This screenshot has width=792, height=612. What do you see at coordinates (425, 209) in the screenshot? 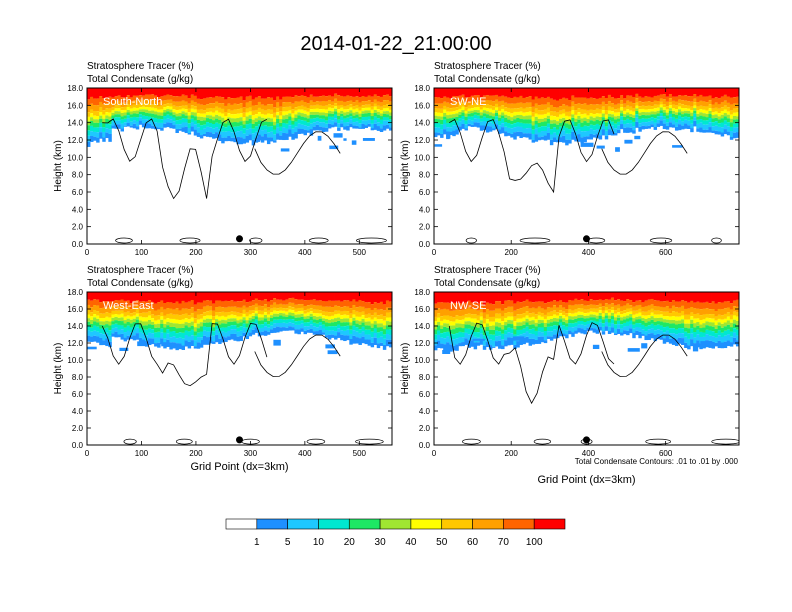
I see `y-tick-label: 4.0` at bounding box center [425, 209].